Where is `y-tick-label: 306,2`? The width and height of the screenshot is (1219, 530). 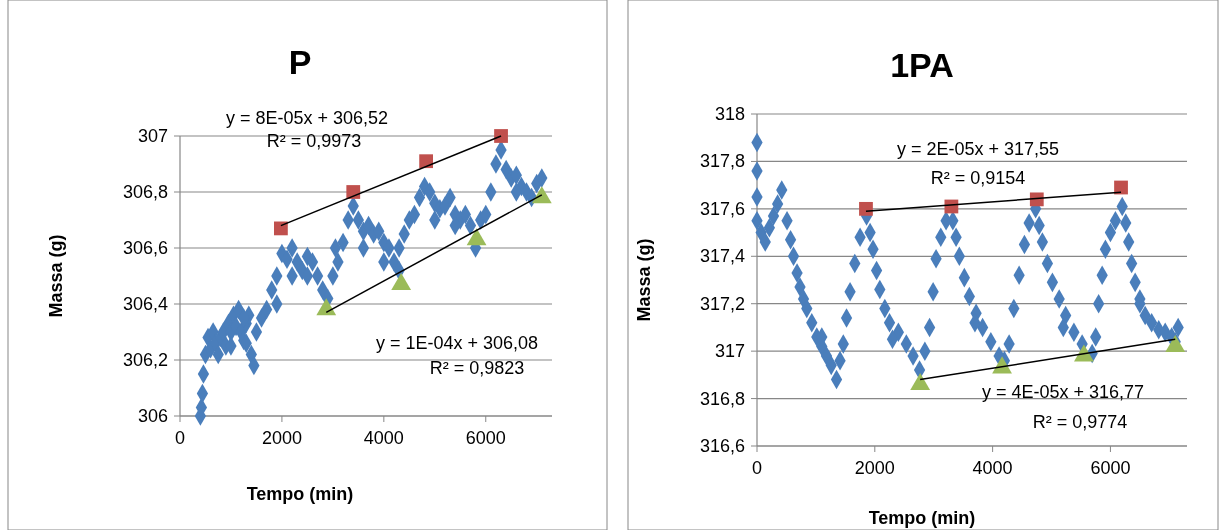 y-tick-label: 306,2 is located at coordinates (145, 360).